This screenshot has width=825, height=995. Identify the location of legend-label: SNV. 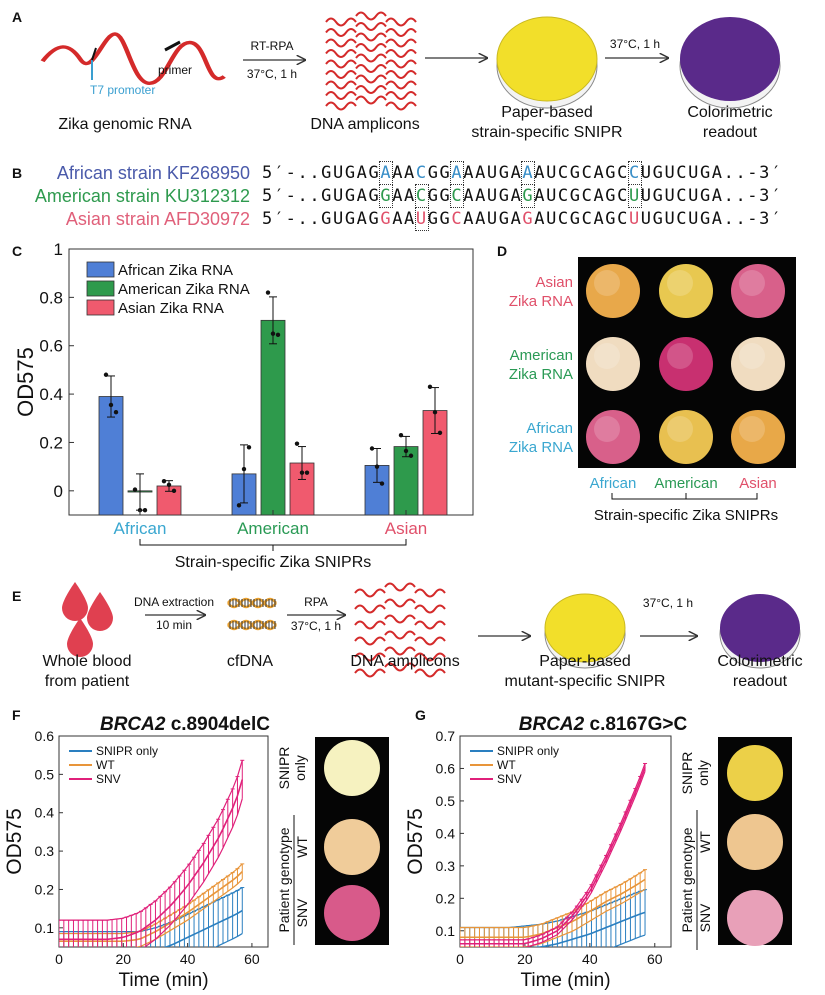
(509, 779).